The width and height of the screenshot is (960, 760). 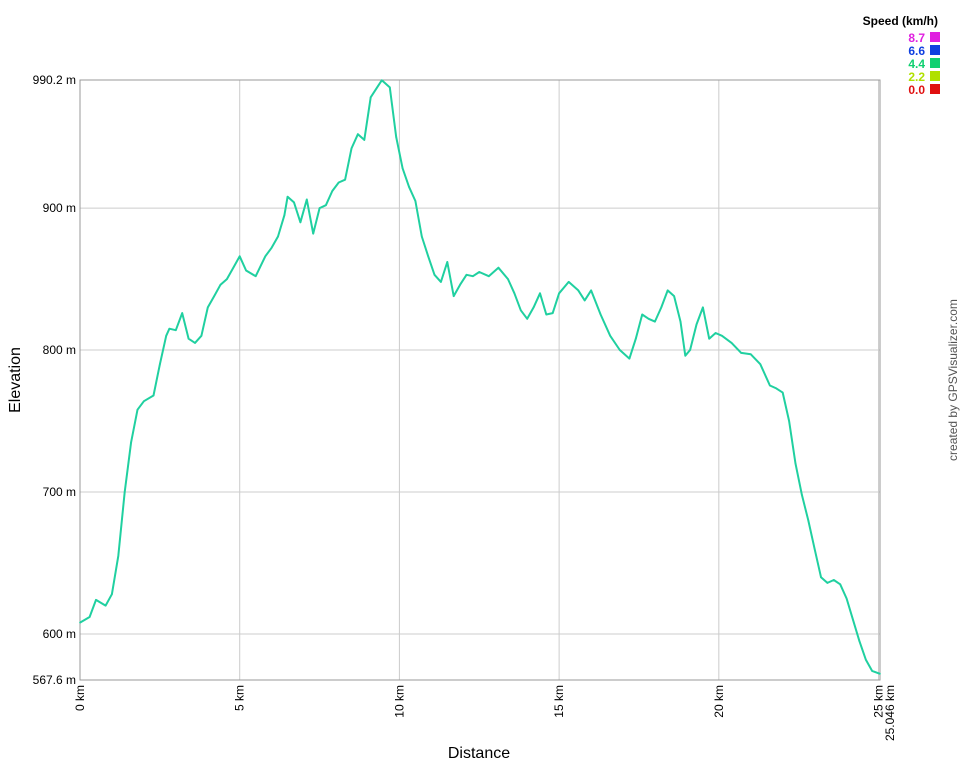 What do you see at coordinates (719, 701) in the screenshot?
I see `x-tick-label: 20 km` at bounding box center [719, 701].